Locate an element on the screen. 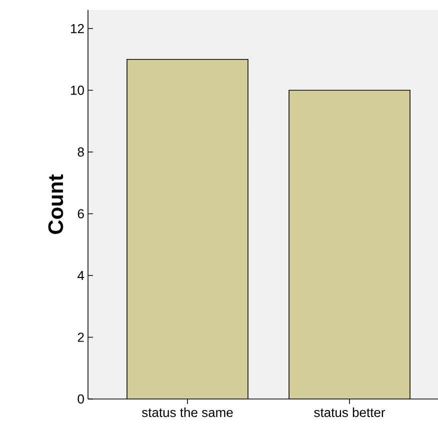 The image size is (438, 441). y-tick-label: 8 is located at coordinates (81, 152).